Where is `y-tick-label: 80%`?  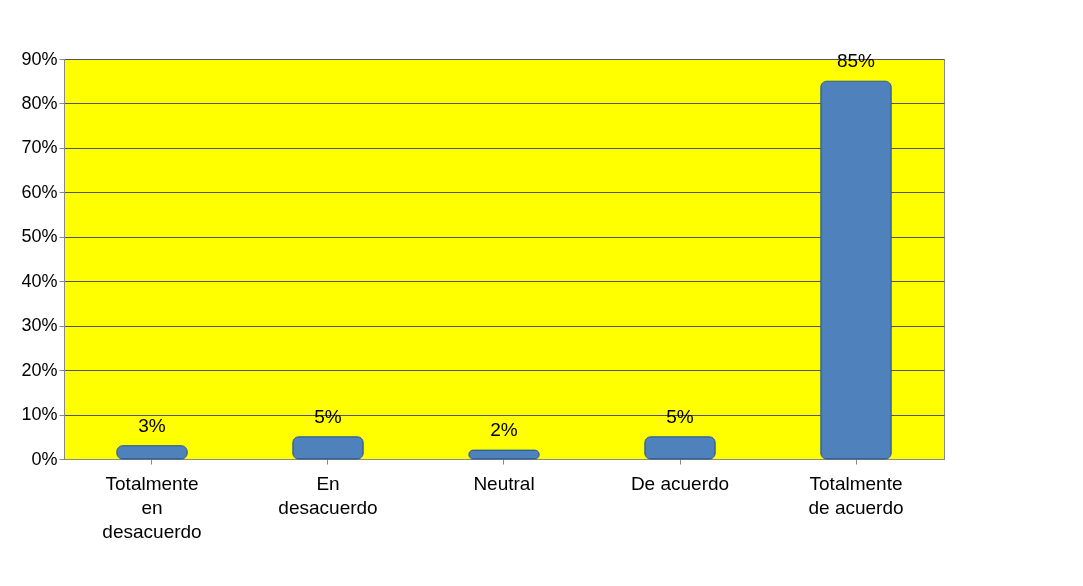
y-tick-label: 80% is located at coordinates (39, 102).